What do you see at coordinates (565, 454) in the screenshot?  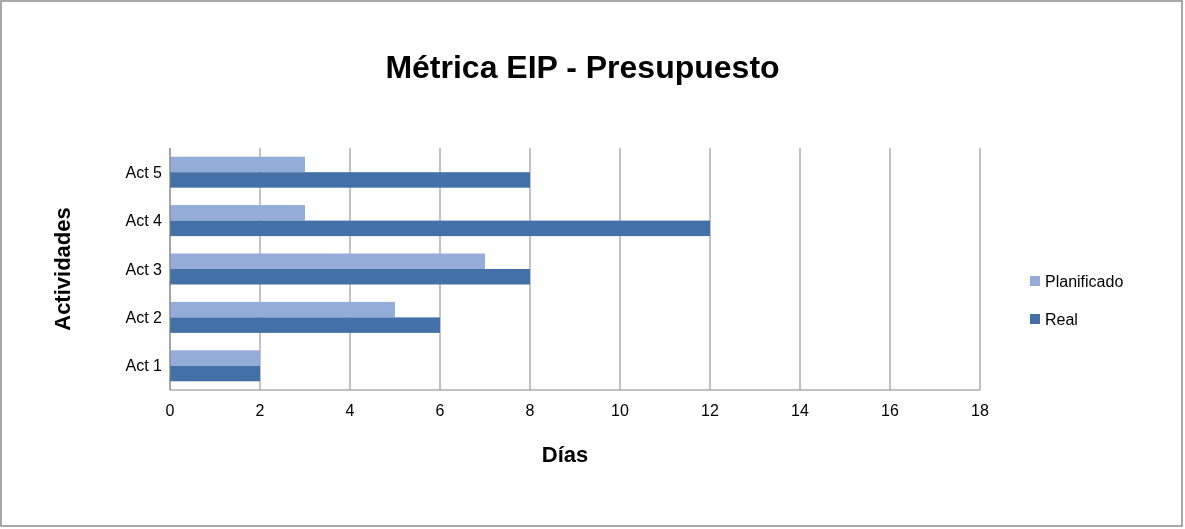 I see `x-axis-title: Días` at bounding box center [565, 454].